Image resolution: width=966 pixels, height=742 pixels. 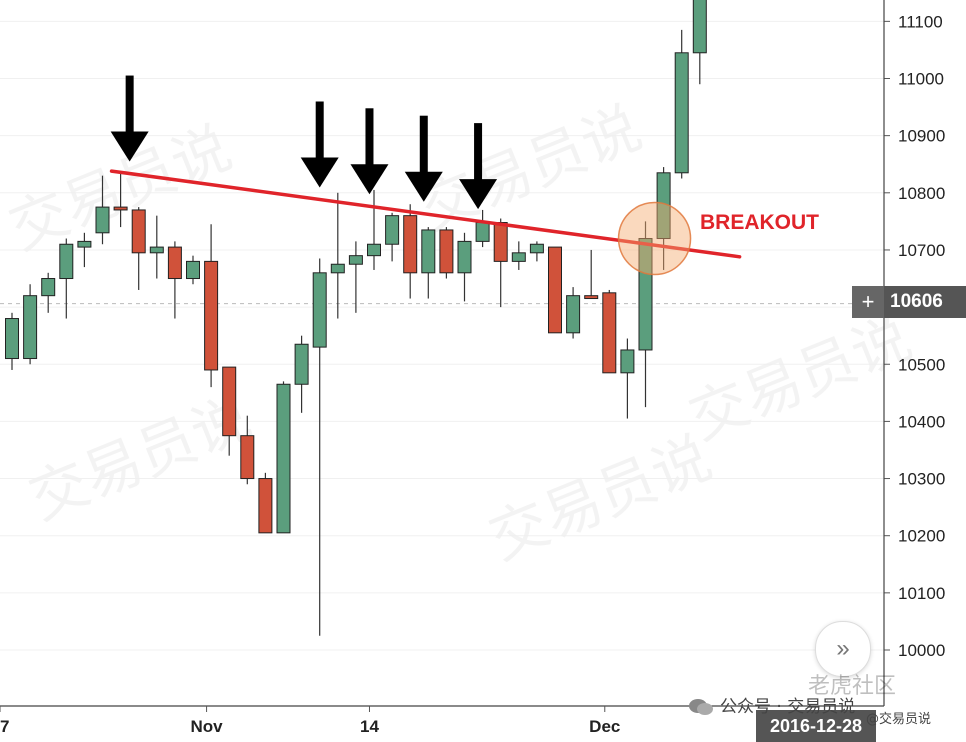 I want to click on breakout-circle, so click(x=654, y=238).